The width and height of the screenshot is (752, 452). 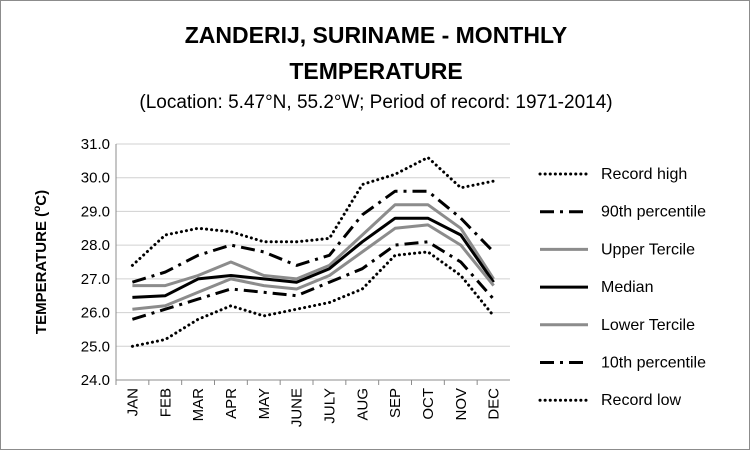 I want to click on series-line-90th-percentile, so click(x=313, y=236).